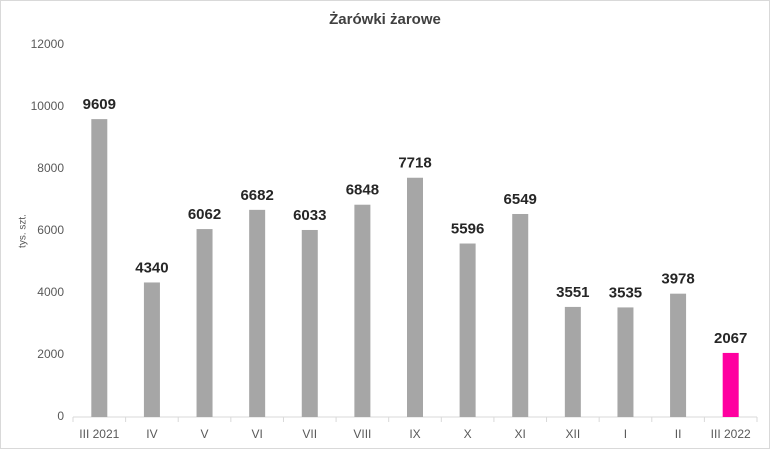 The image size is (770, 449). What do you see at coordinates (151, 434) in the screenshot?
I see `x-tick-label: IV` at bounding box center [151, 434].